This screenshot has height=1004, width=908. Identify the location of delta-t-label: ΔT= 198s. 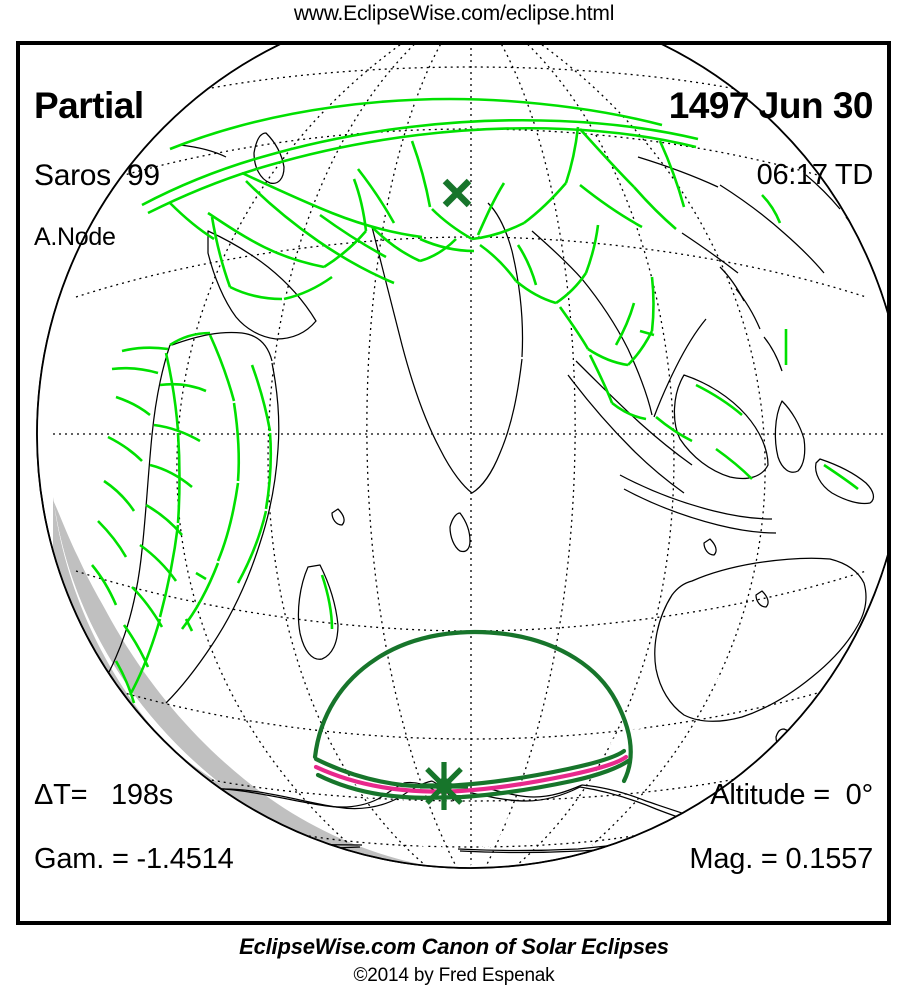
(104, 795).